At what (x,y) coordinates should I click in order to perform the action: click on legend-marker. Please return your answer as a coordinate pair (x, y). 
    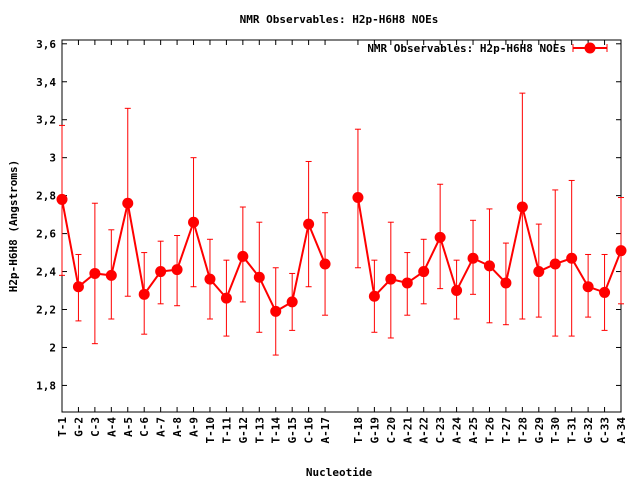
    Looking at the image, I should click on (590, 48).